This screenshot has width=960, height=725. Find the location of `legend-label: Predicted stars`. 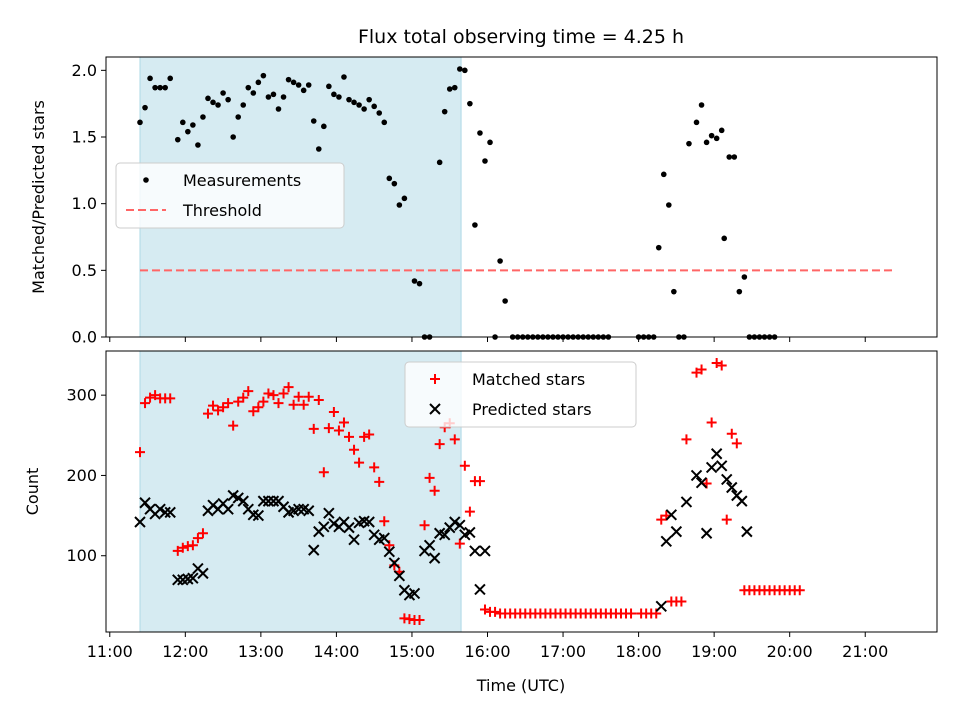

legend-label: Predicted stars is located at coordinates (532, 409).